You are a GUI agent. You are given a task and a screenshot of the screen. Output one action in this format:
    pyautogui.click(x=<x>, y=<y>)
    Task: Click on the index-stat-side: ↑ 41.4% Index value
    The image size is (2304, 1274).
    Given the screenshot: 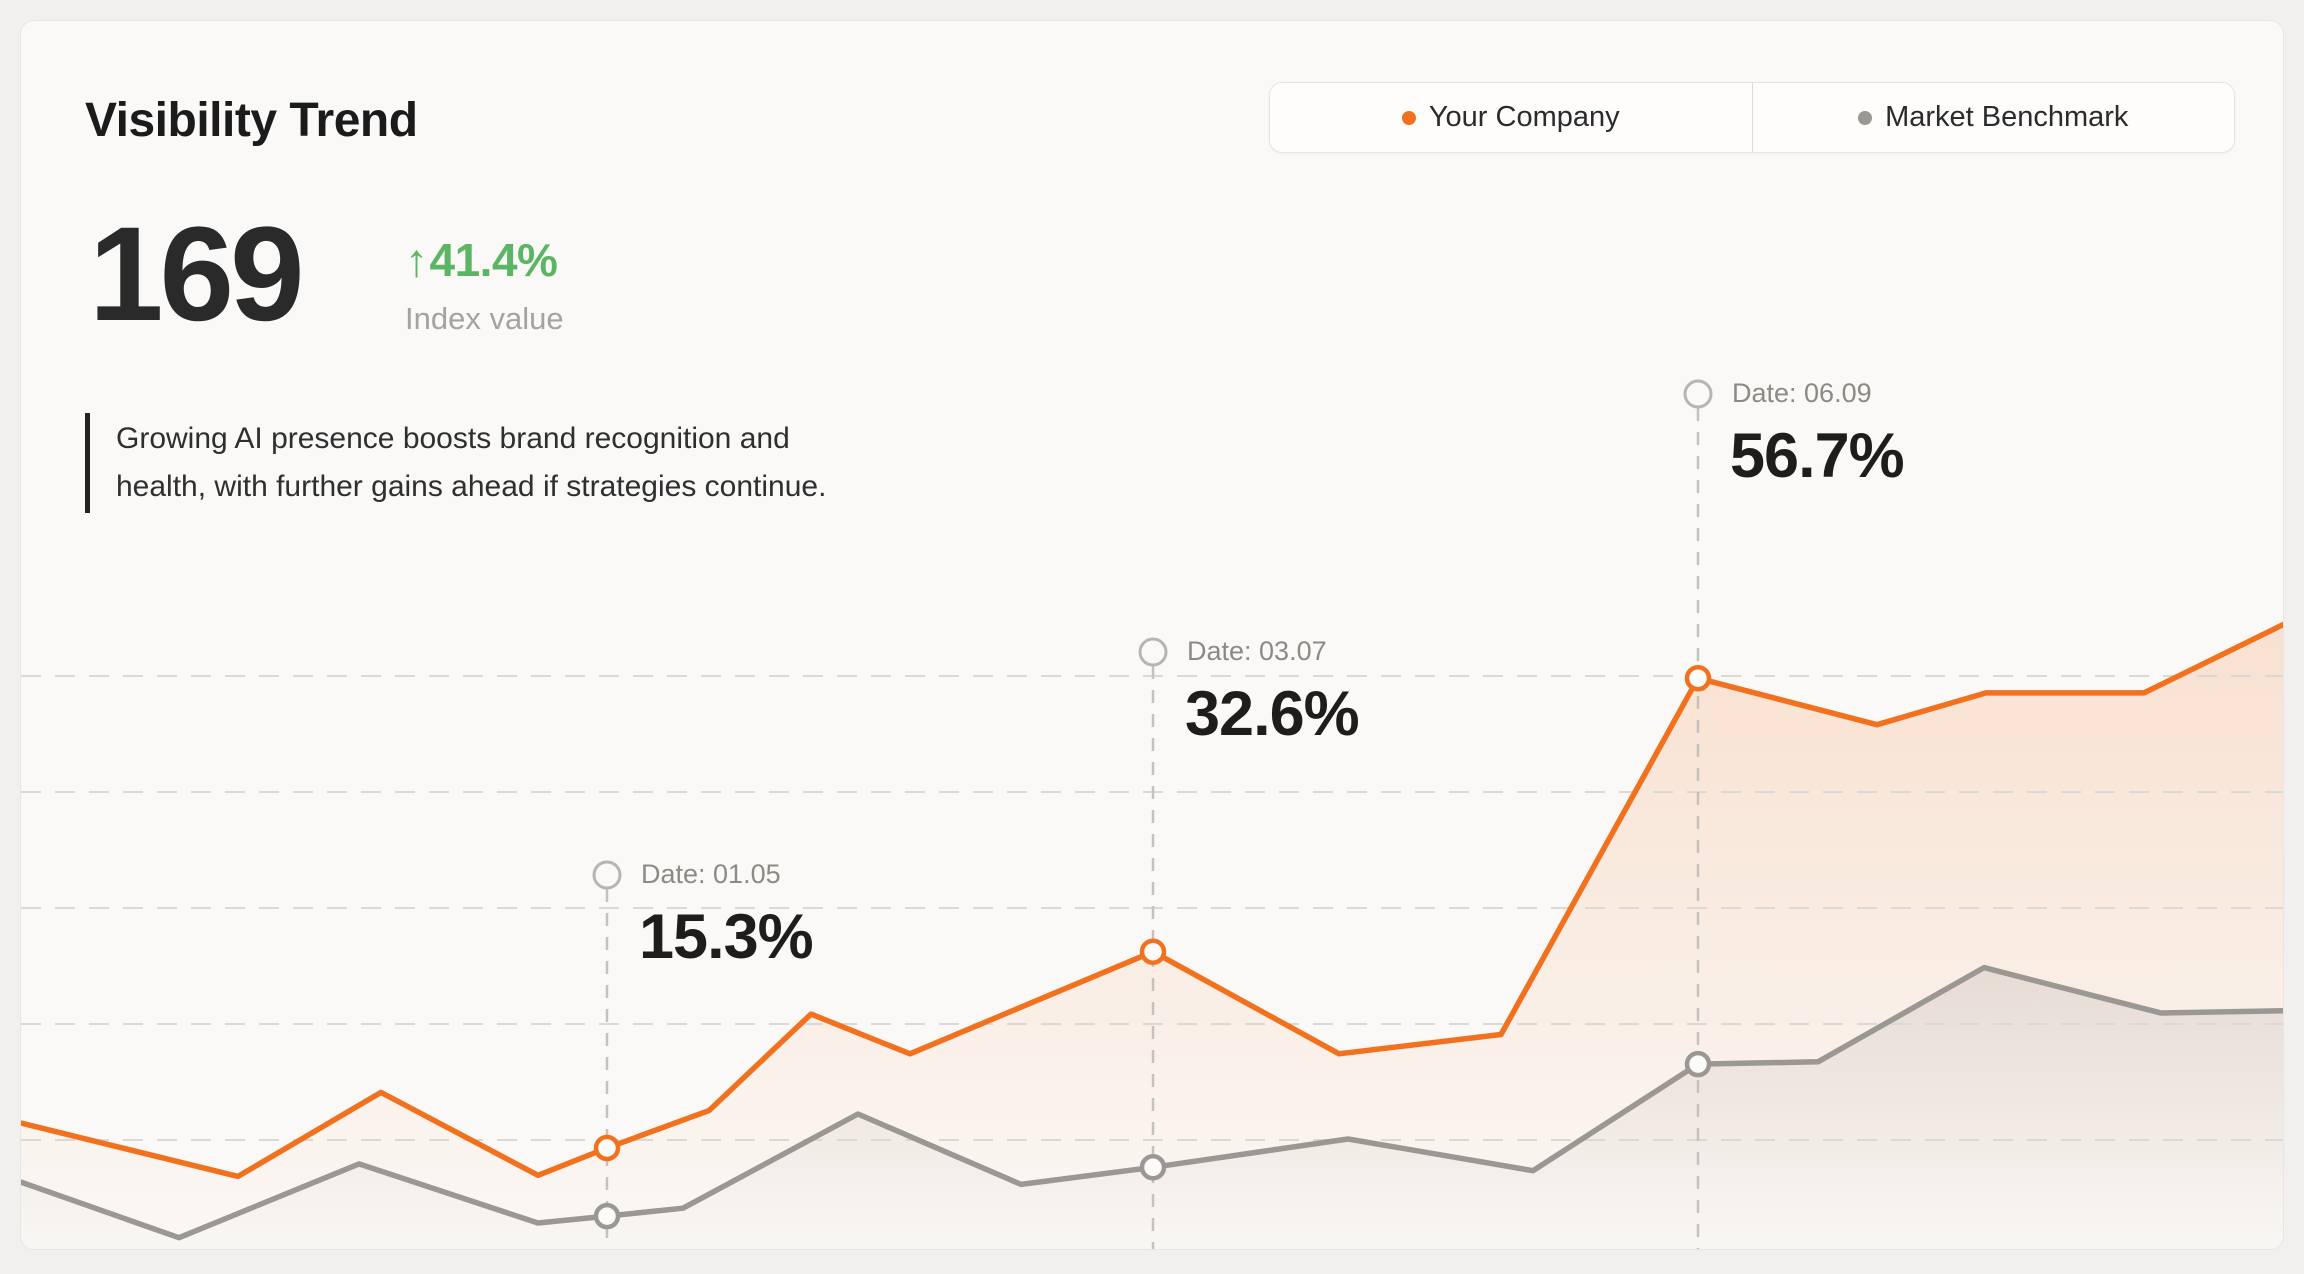 What is the action you would take?
    pyautogui.click(x=484, y=285)
    